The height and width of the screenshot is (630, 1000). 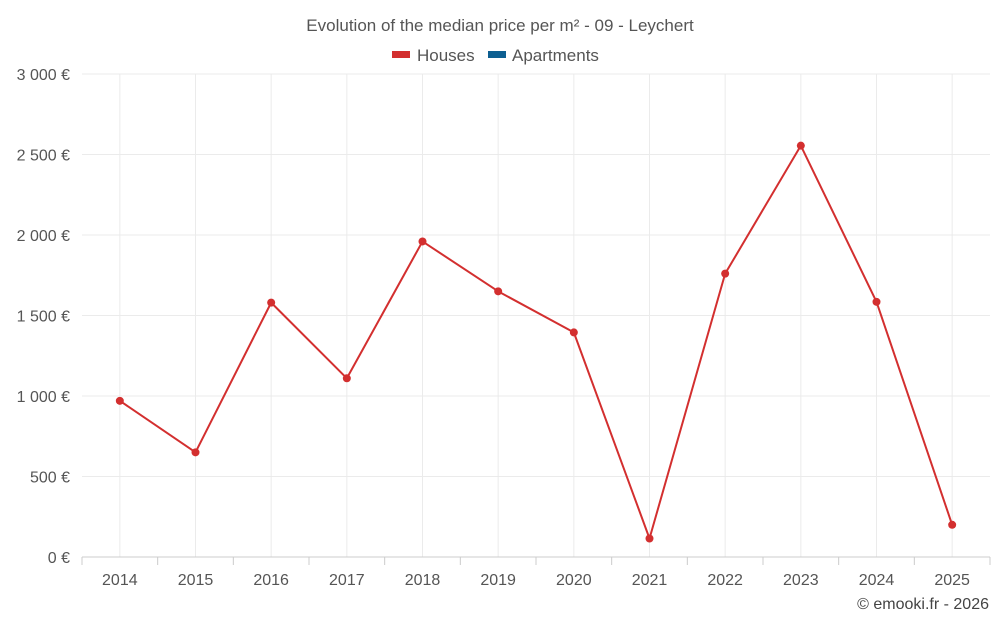 What do you see at coordinates (120, 580) in the screenshot?
I see `x-tick-label: 2014` at bounding box center [120, 580].